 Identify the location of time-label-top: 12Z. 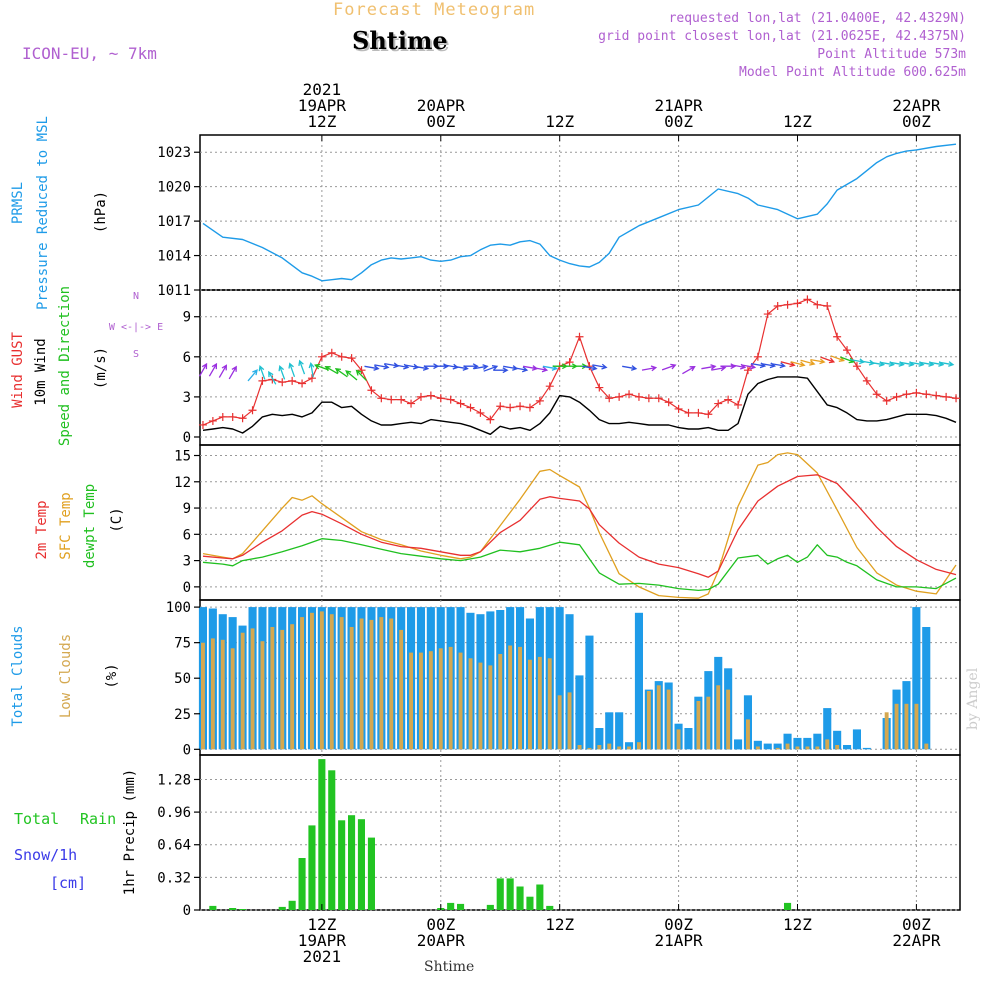
(797, 121).